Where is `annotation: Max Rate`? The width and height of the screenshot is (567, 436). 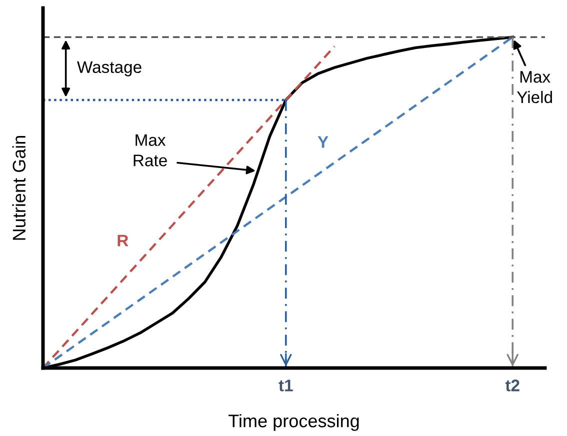
annotation: Max Rate is located at coordinates (150, 150).